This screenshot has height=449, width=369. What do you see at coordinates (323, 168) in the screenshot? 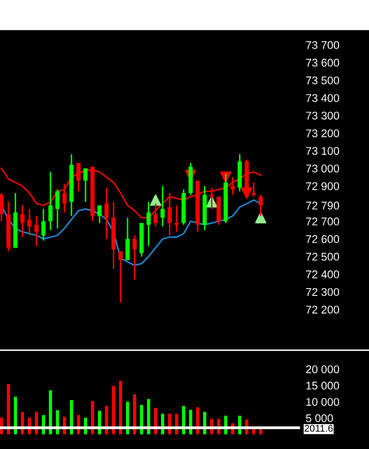
I see `y-tick-label: 73 000` at bounding box center [323, 168].